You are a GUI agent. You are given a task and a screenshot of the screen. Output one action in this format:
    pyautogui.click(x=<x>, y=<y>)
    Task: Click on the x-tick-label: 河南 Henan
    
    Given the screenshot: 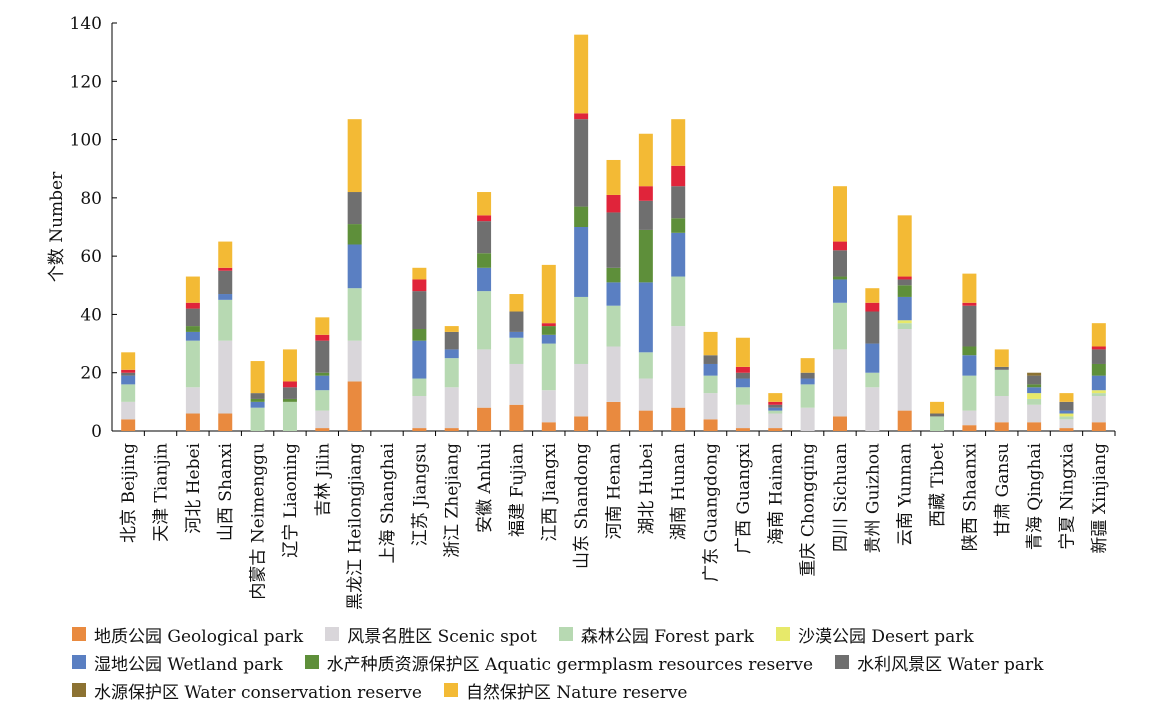 What is the action you would take?
    pyautogui.click(x=615, y=491)
    